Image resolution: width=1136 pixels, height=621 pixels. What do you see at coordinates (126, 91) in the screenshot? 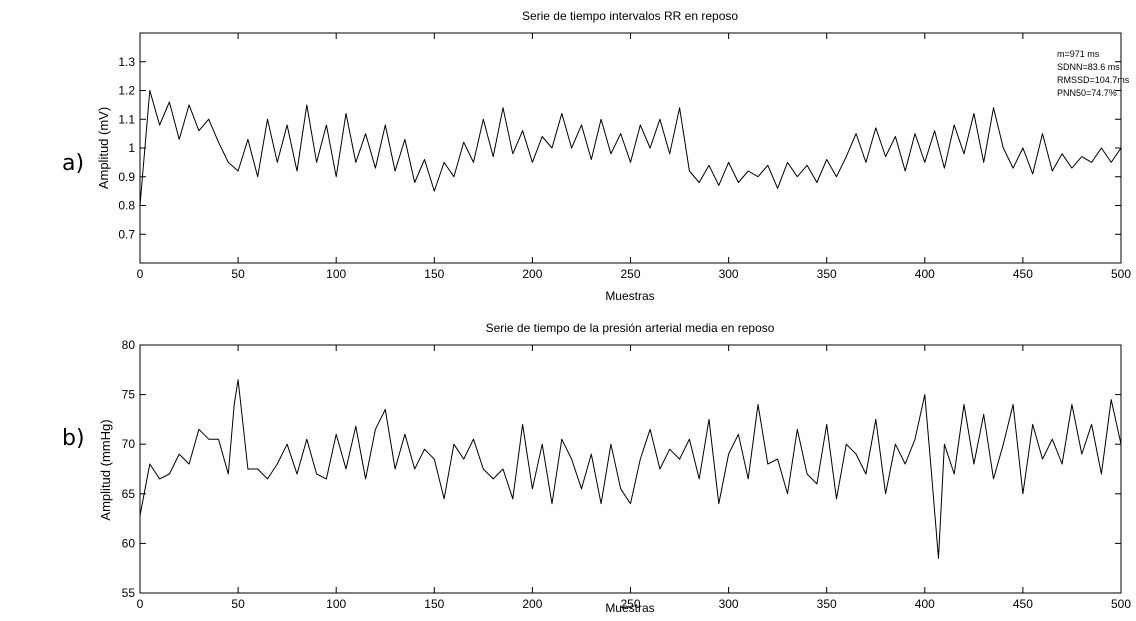
I see `y-tick-label: 1.2` at bounding box center [126, 91].